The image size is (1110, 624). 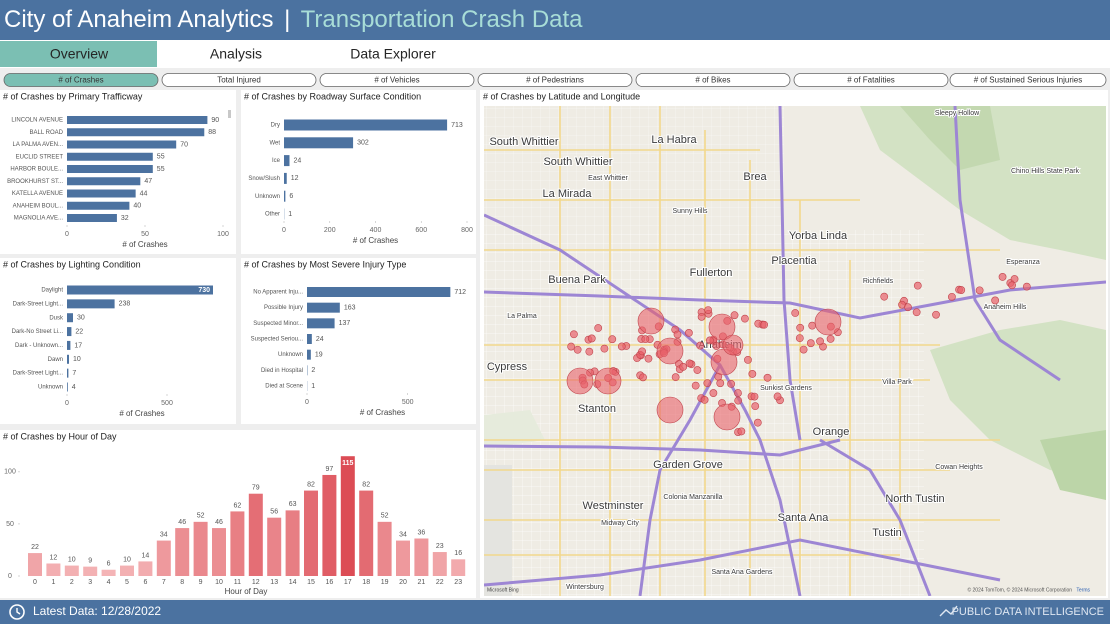 I want to click on metric-button-label: # of Bikes, so click(x=712, y=80).